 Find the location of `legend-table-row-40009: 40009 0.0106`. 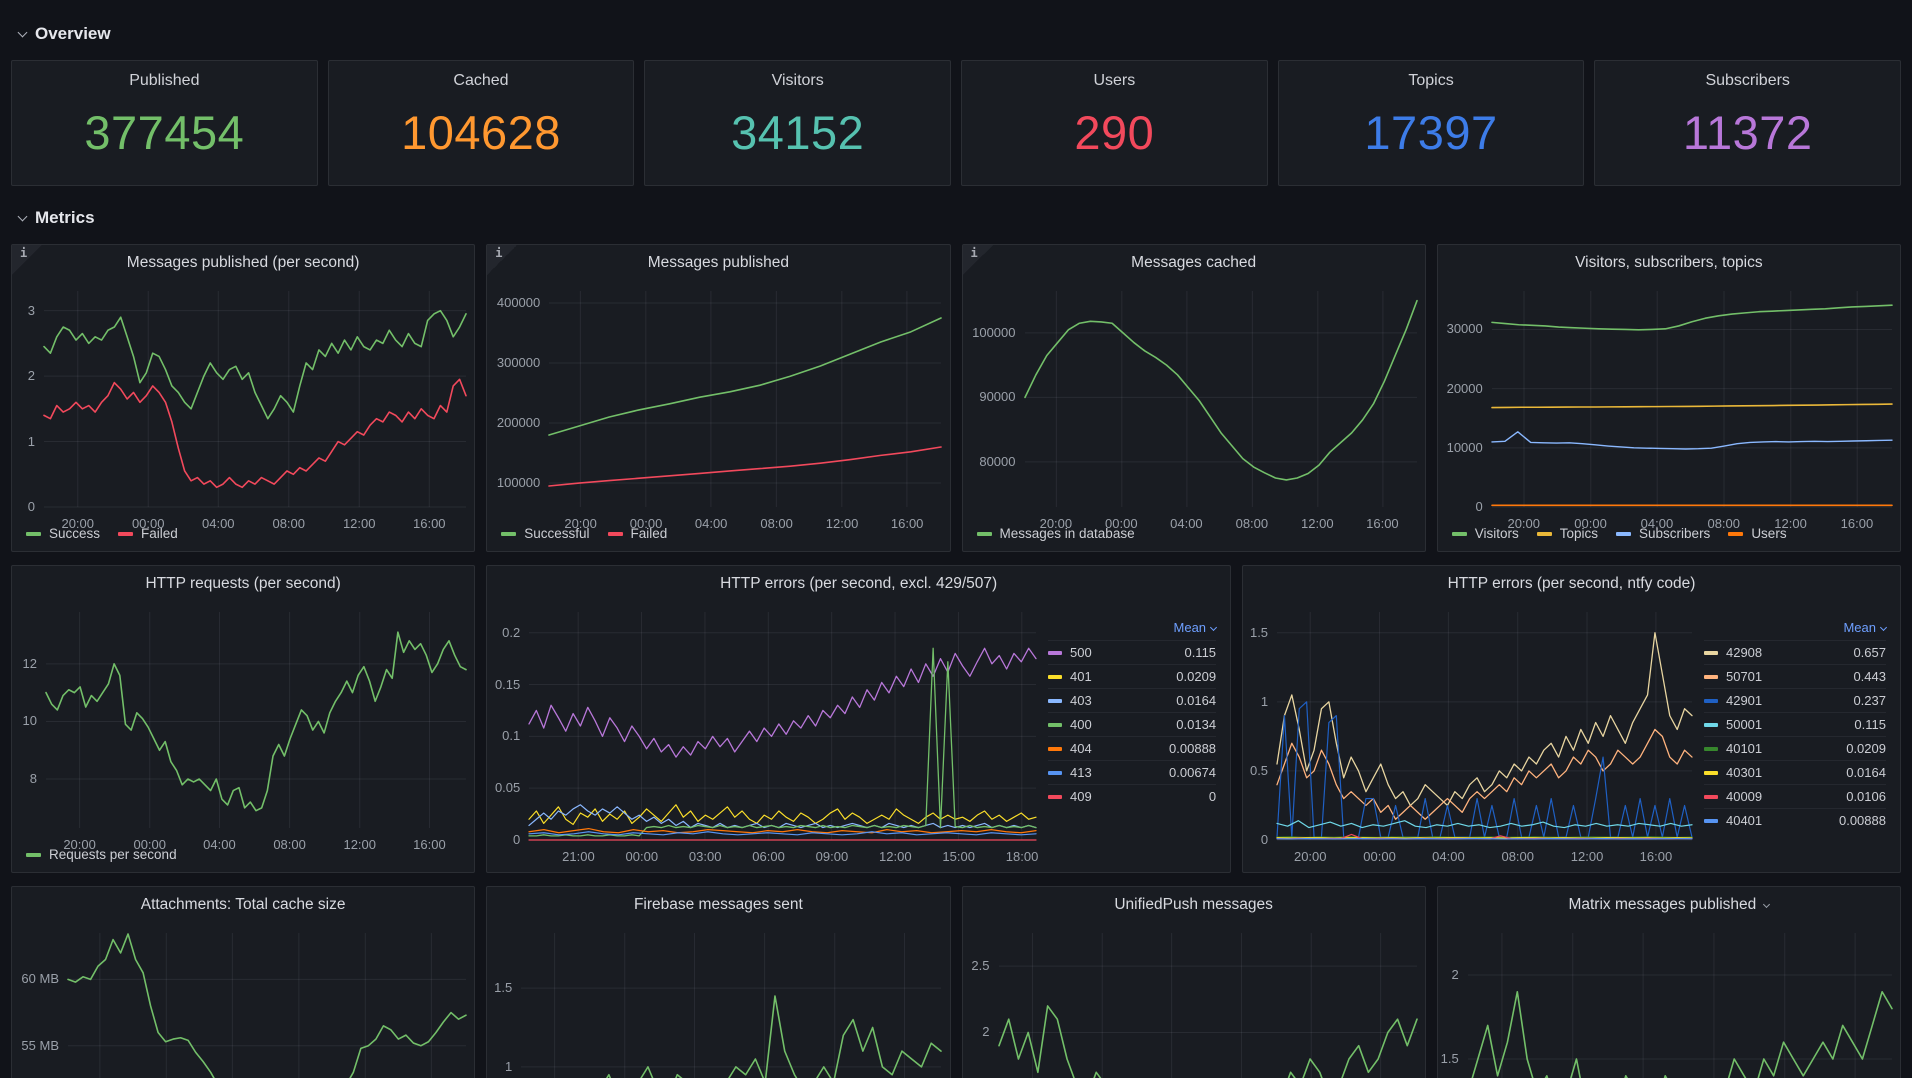

legend-table-row-40009: 40009 0.0106 is located at coordinates (1794, 796).